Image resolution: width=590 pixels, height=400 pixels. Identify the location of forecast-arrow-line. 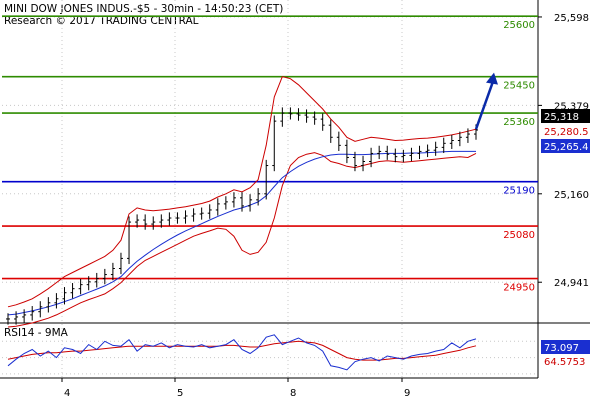
(485, 104).